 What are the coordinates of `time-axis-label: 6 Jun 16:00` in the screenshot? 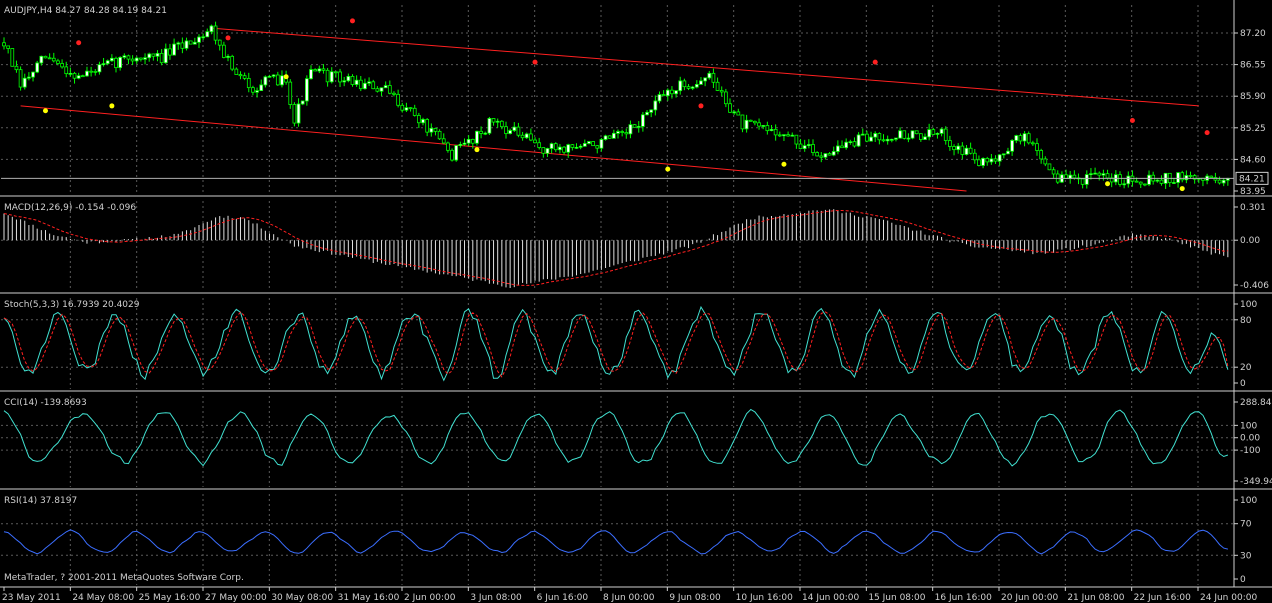 It's located at (563, 598).